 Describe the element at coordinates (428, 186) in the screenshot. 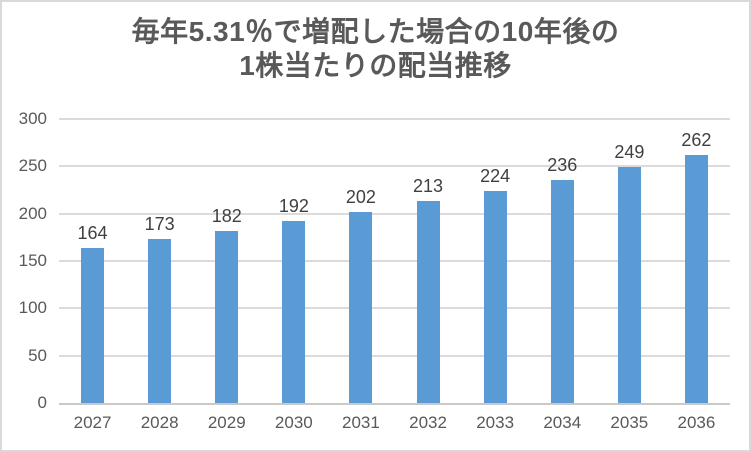

I see `bar-value-label: 213` at that location.